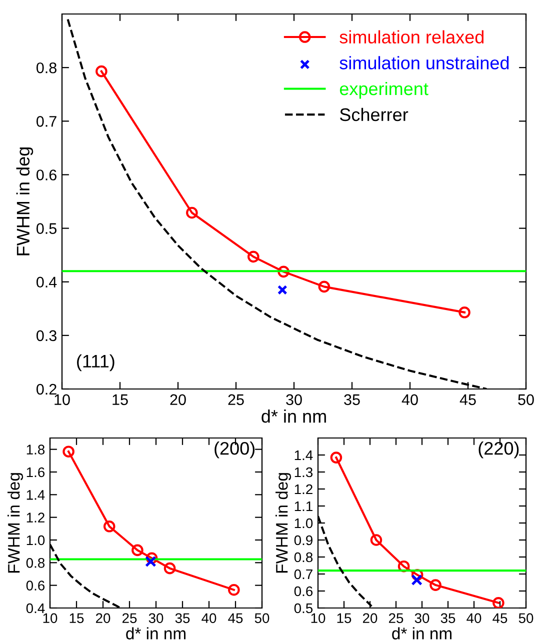 The height and width of the screenshot is (643, 539). I want to click on y-tick-label: 1.3, so click(303, 472).